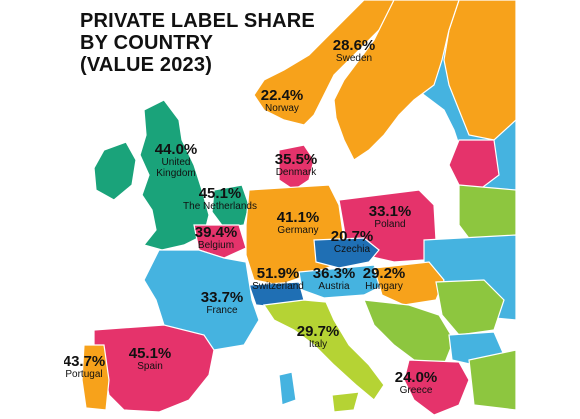 The height and width of the screenshot is (419, 580). I want to click on name-netherlands: The Netherlands, so click(220, 206).